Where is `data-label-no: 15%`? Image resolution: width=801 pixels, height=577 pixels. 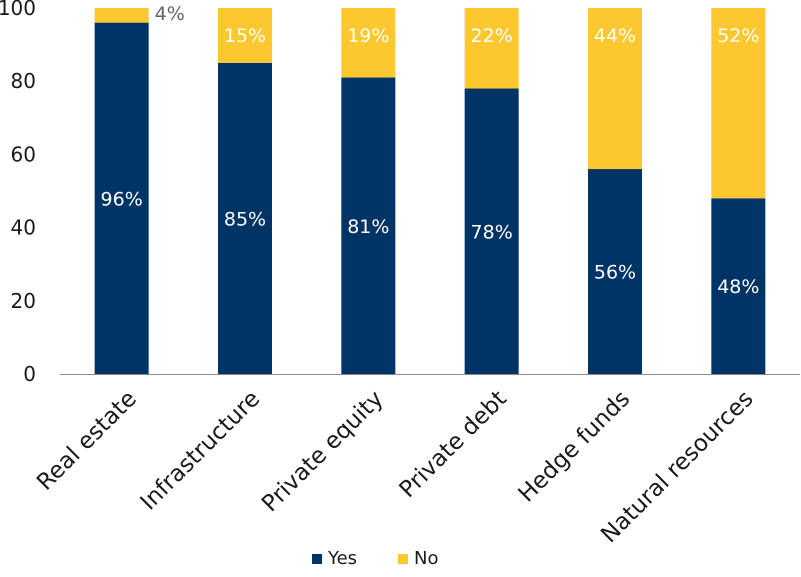
data-label-no: 15% is located at coordinates (245, 36).